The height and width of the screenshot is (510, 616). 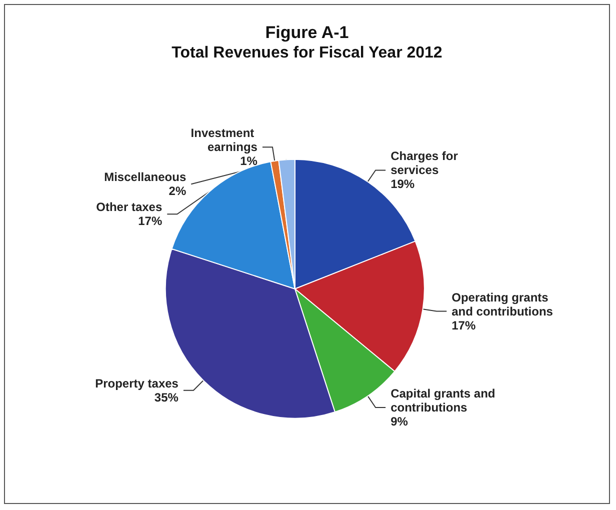 What do you see at coordinates (249, 161) in the screenshot?
I see `data-label: 1%` at bounding box center [249, 161].